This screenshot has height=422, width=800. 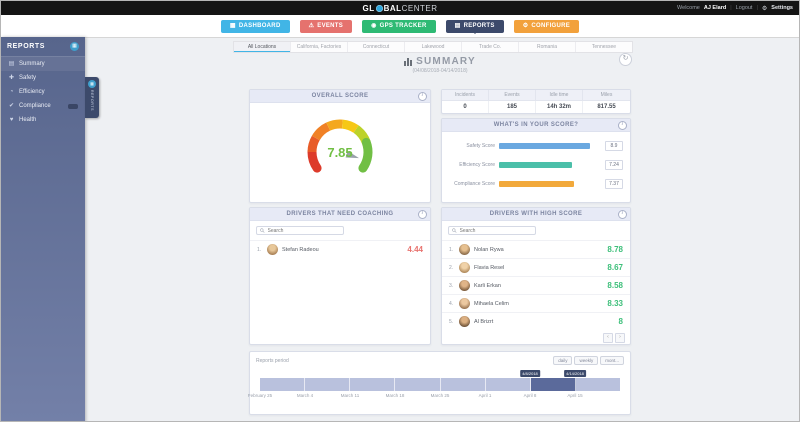 What do you see at coordinates (330, 26) in the screenshot?
I see `nav-events-label: EVENTS` at bounding box center [330, 26].